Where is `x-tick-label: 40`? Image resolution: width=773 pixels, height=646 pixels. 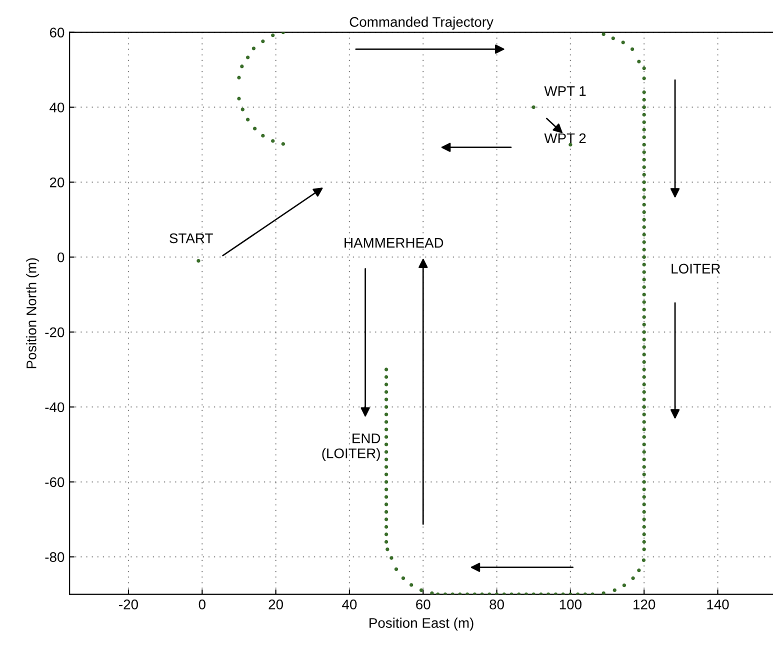
x-tick-label: 40 is located at coordinates (349, 605).